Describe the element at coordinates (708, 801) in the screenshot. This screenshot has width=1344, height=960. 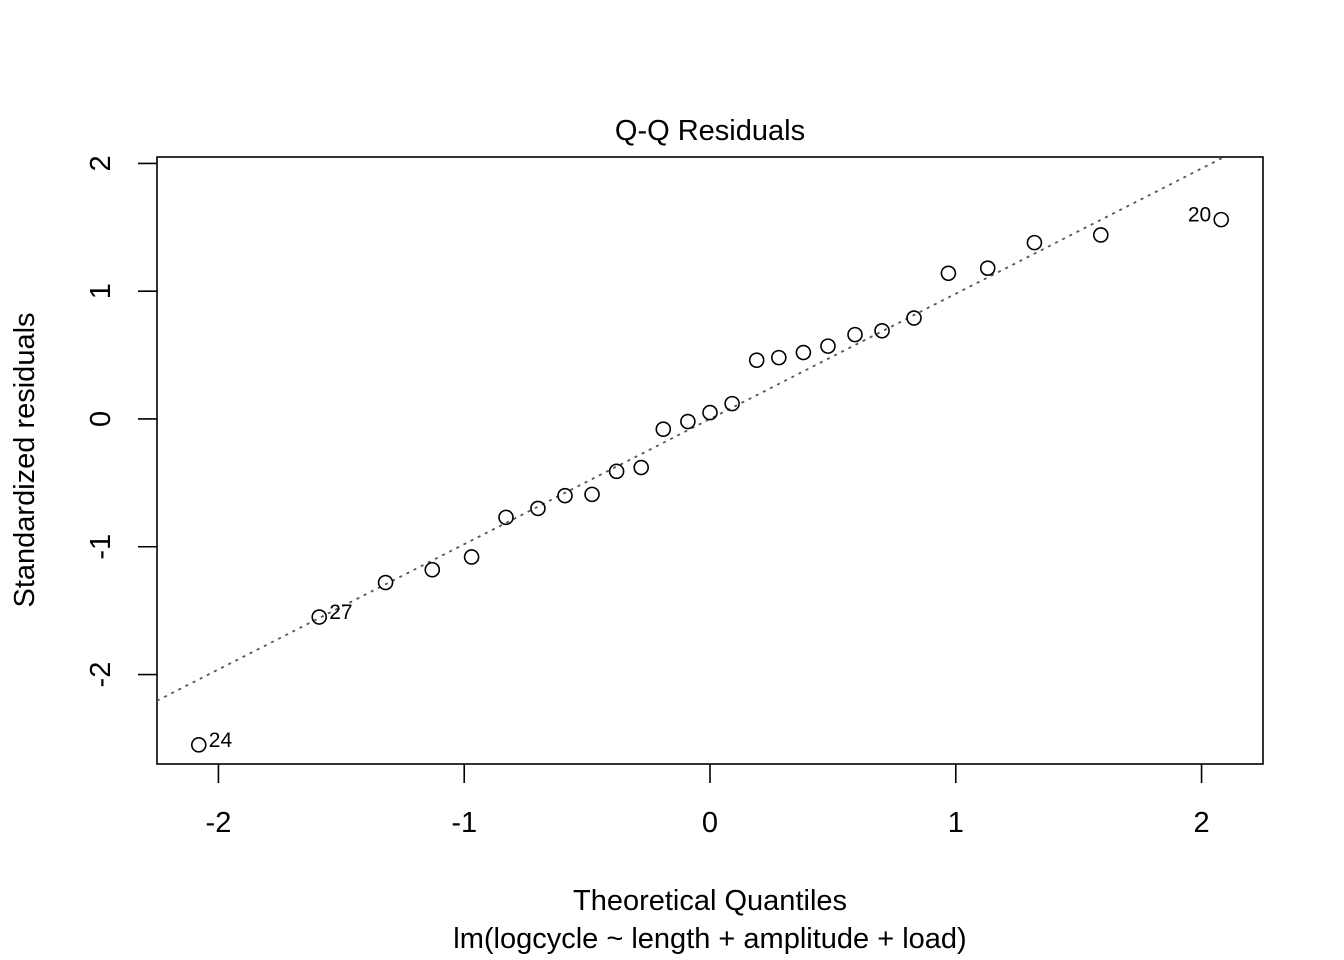
I see `x-axis: -2 -1 0 1 2` at that location.